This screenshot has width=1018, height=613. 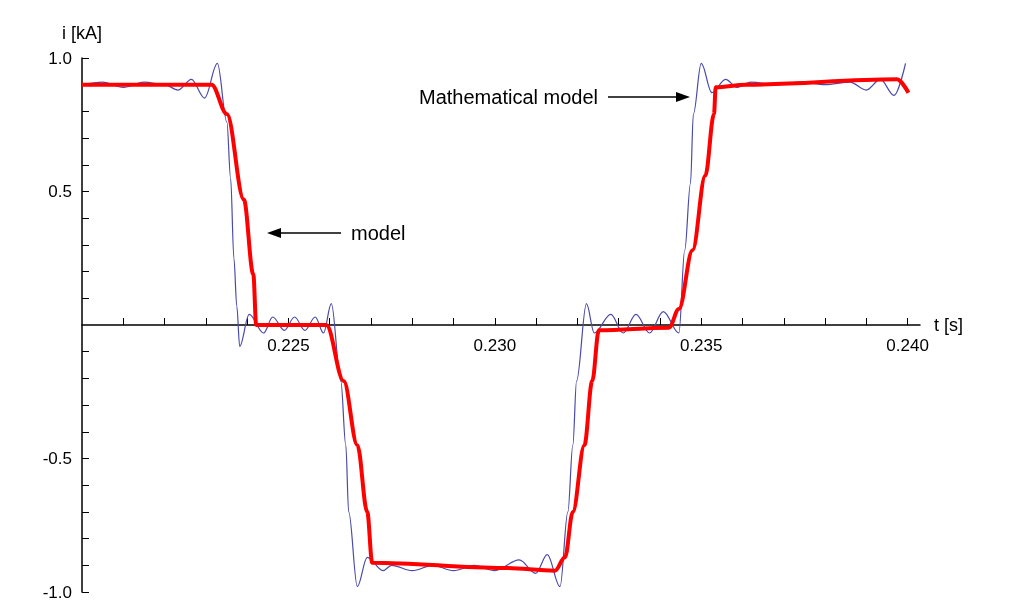 I want to click on y-tick-label: 0.5, so click(x=60, y=191).